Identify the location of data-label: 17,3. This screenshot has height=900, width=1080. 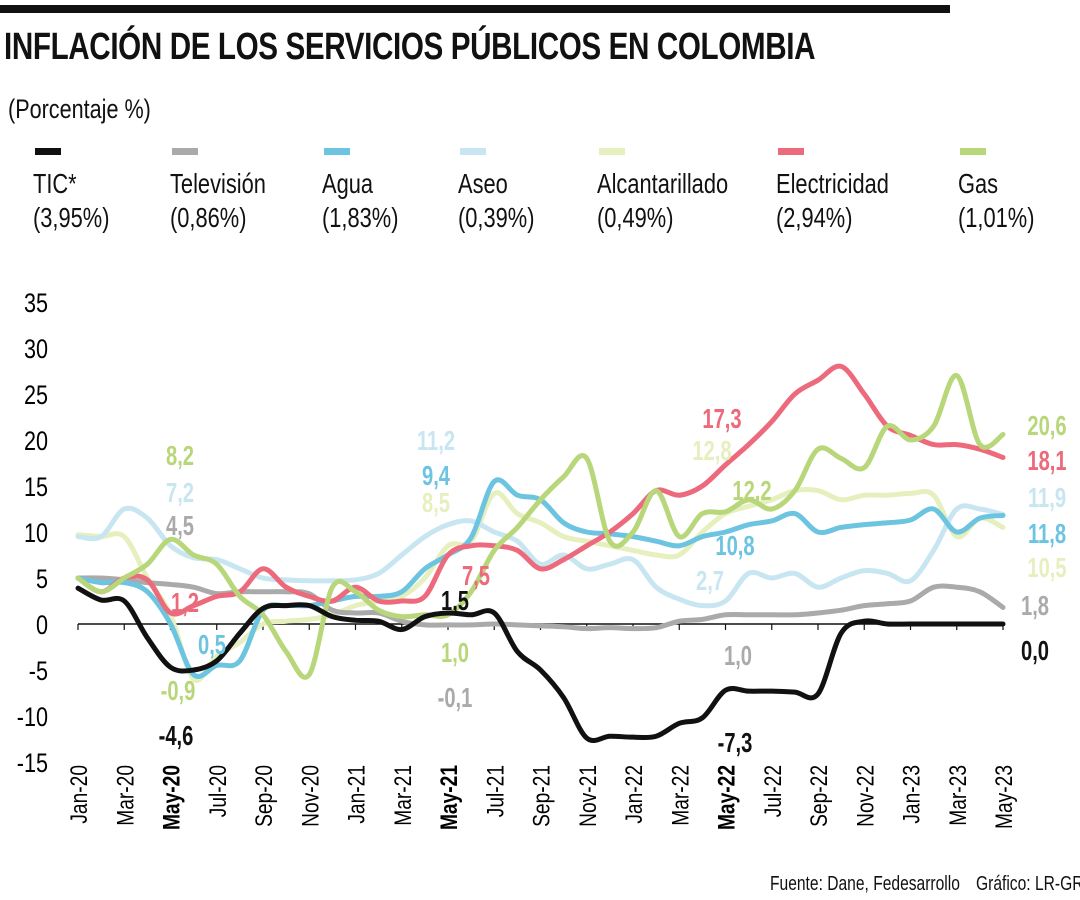
(721, 419).